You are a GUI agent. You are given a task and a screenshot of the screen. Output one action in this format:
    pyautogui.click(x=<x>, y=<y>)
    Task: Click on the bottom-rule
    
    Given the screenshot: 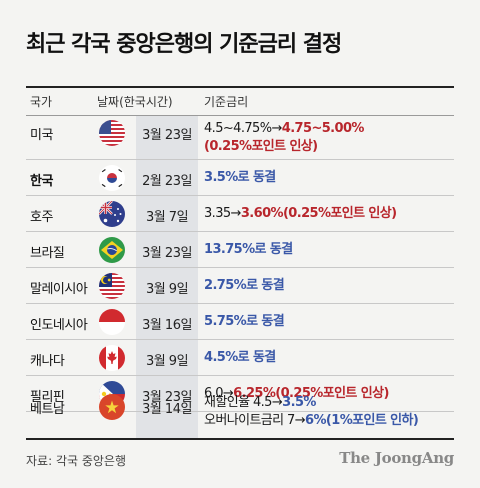 What is the action you would take?
    pyautogui.click(x=240, y=439)
    